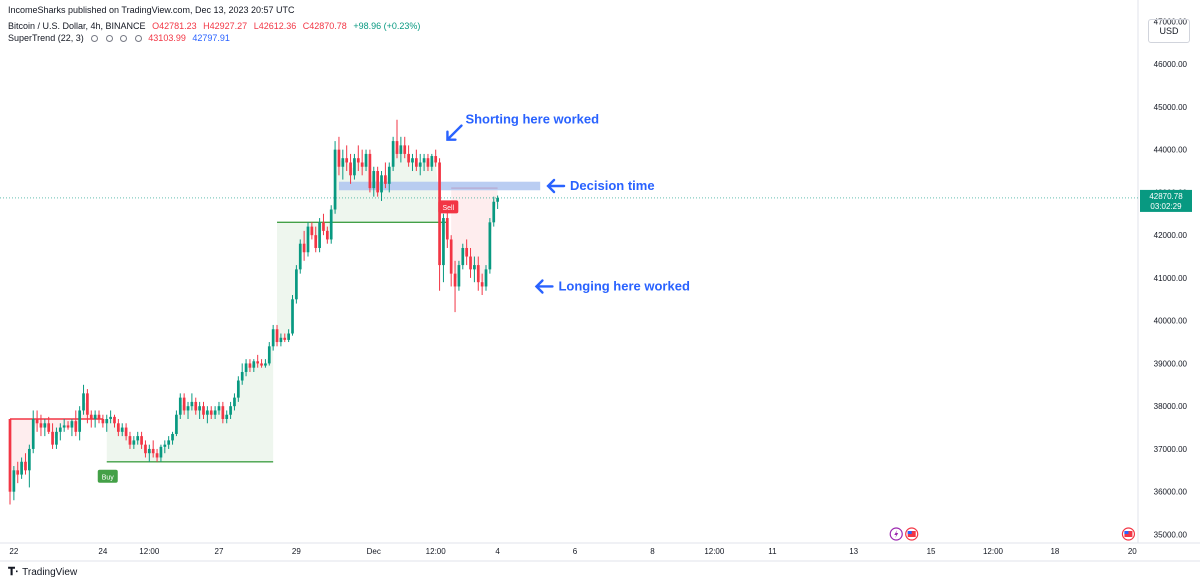 The image size is (1200, 588). What do you see at coordinates (387, 26) in the screenshot?
I see `change-value: +98.96 (+0.23%)` at bounding box center [387, 26].